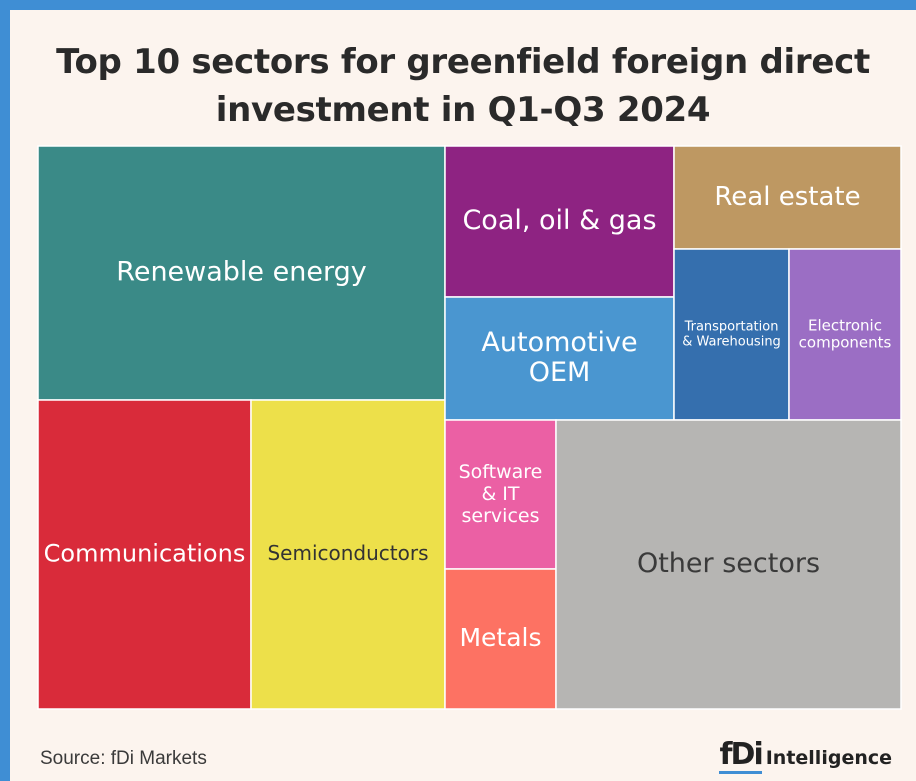 Image resolution: width=916 pixels, height=781 pixels. I want to click on tile-rect-coal, so click(559, 221).